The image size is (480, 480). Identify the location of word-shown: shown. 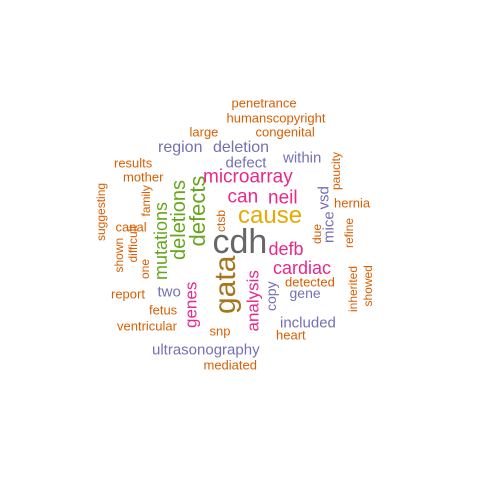
(119, 255).